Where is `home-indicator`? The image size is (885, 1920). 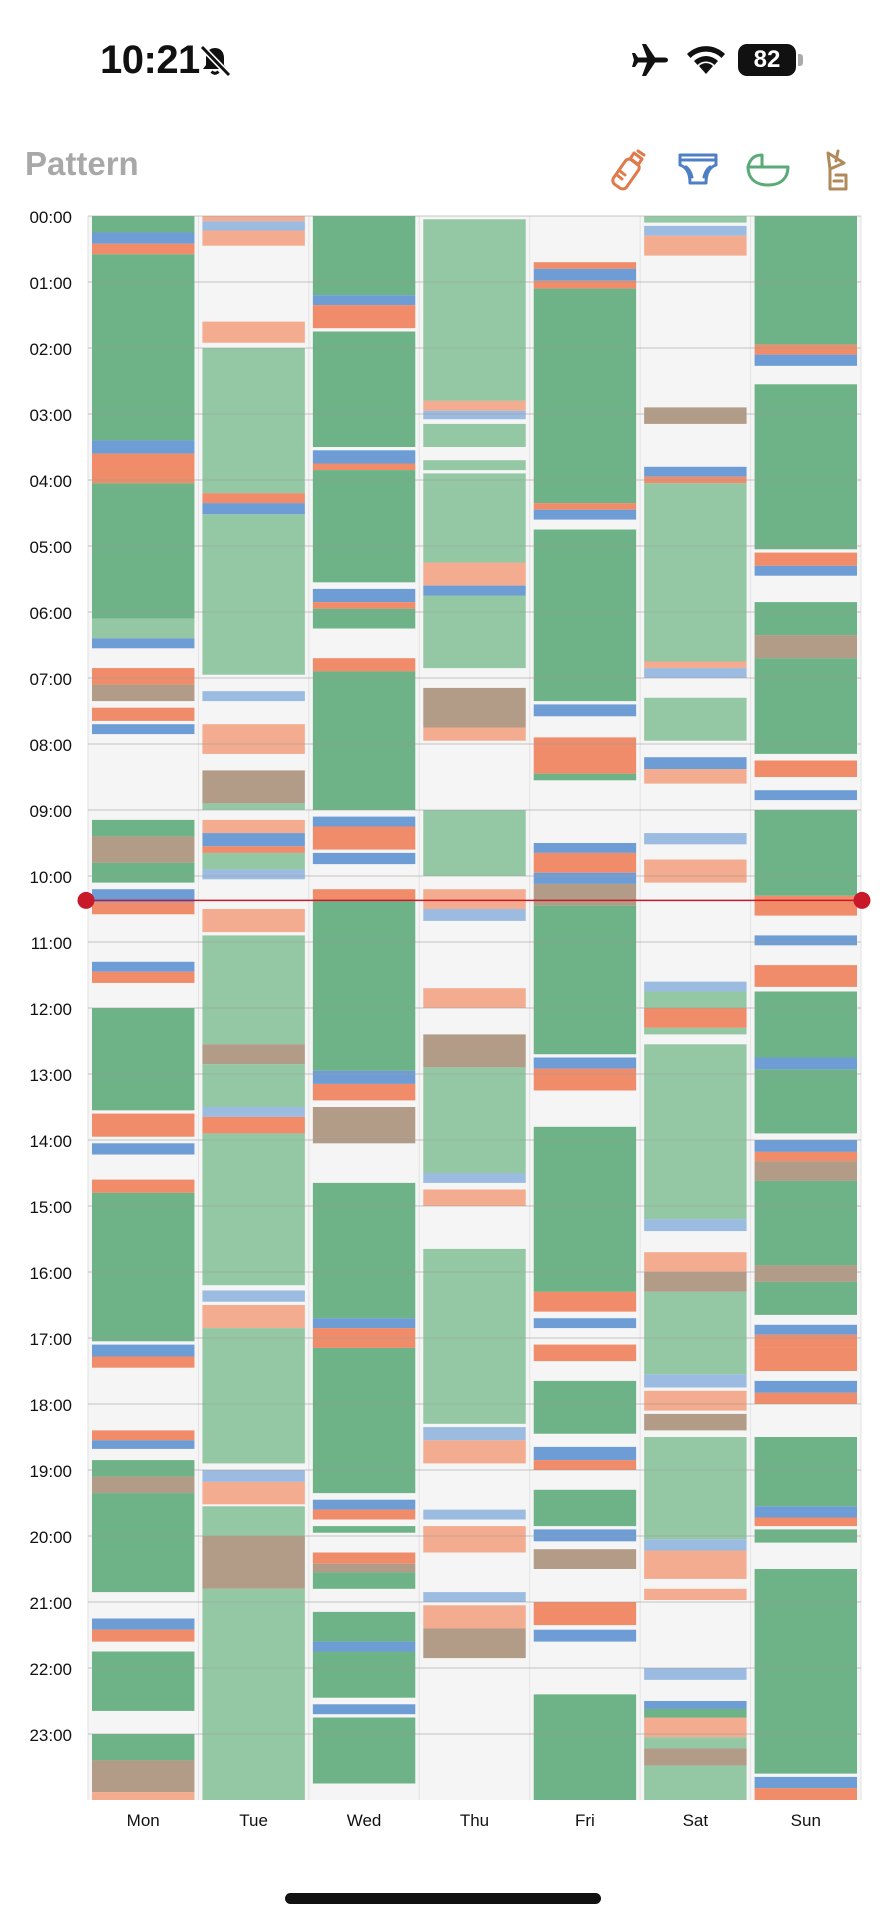 home-indicator is located at coordinates (443, 1898).